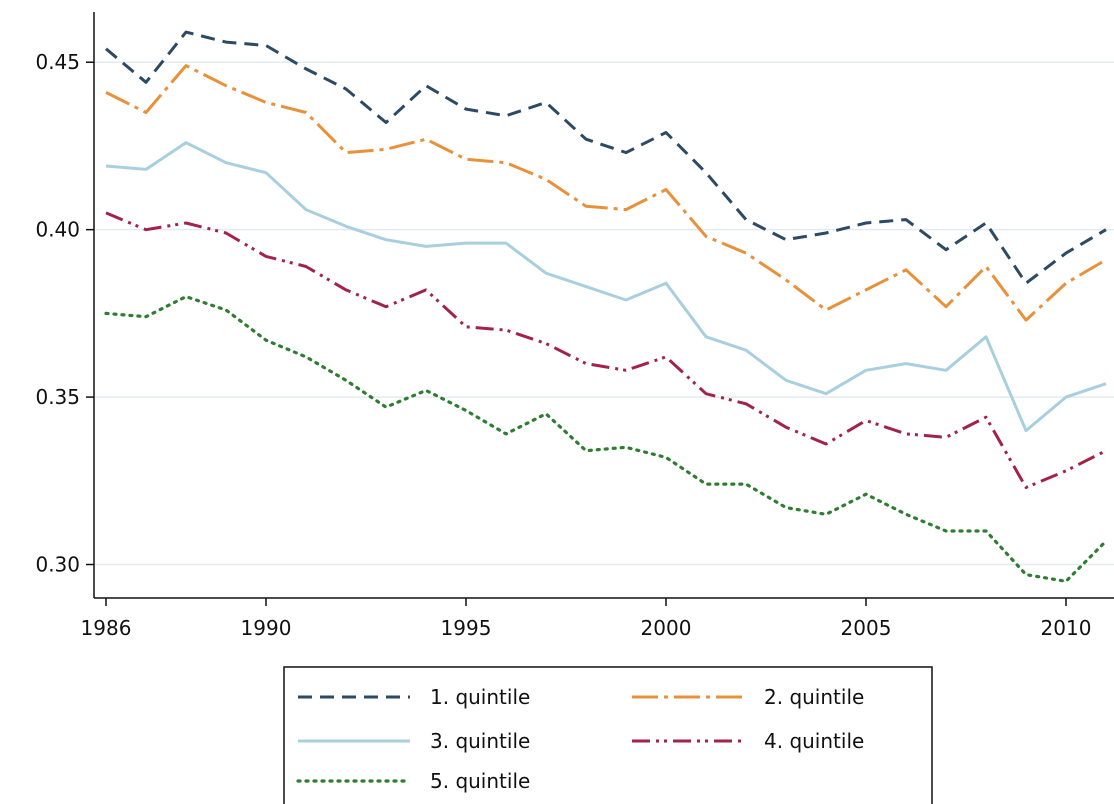  Describe the element at coordinates (480, 741) in the screenshot. I see `legend-label-3: 3. quintile` at that location.